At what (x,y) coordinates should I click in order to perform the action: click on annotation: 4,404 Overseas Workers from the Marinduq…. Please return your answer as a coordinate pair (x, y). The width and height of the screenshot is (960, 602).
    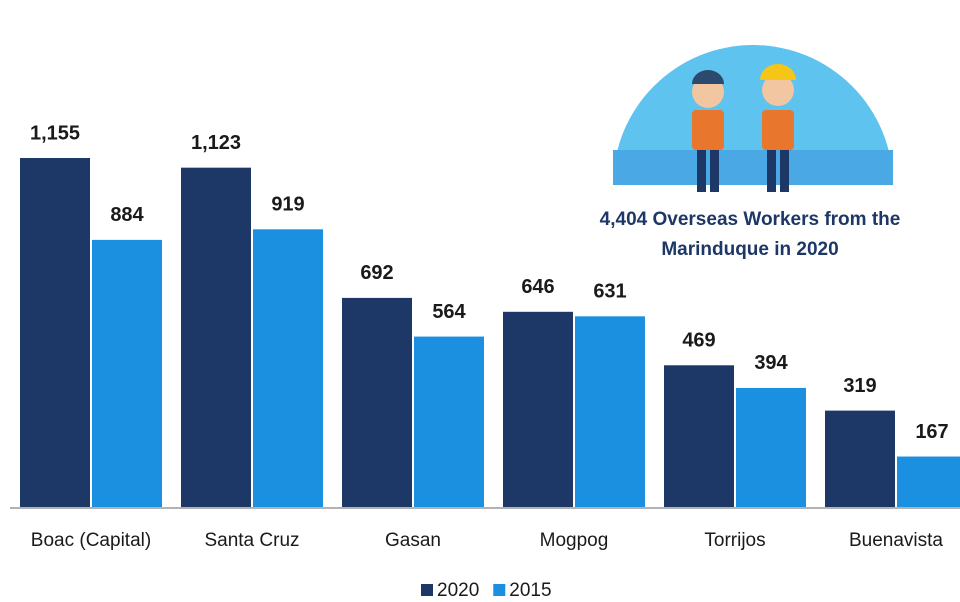
    Looking at the image, I should click on (750, 234).